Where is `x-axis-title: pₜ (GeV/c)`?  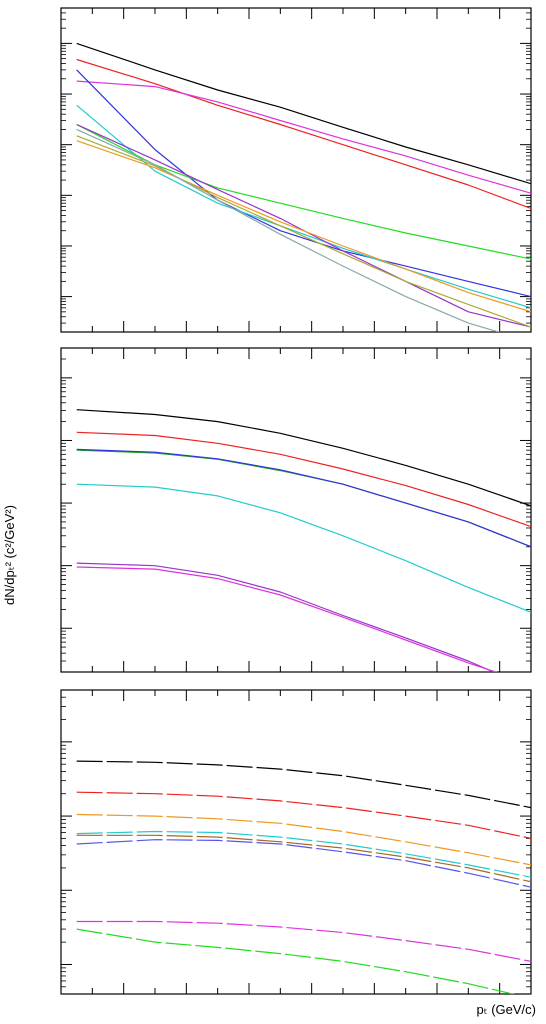 x-axis-title: pₜ (GeV/c) is located at coordinates (506, 1009).